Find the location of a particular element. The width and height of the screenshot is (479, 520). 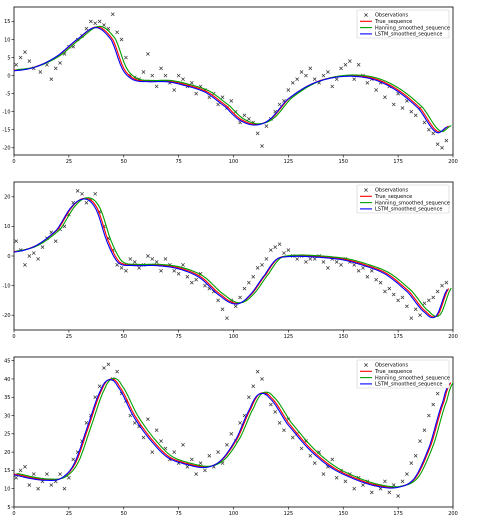

x-tick-label: 125 is located at coordinates (289, 162).